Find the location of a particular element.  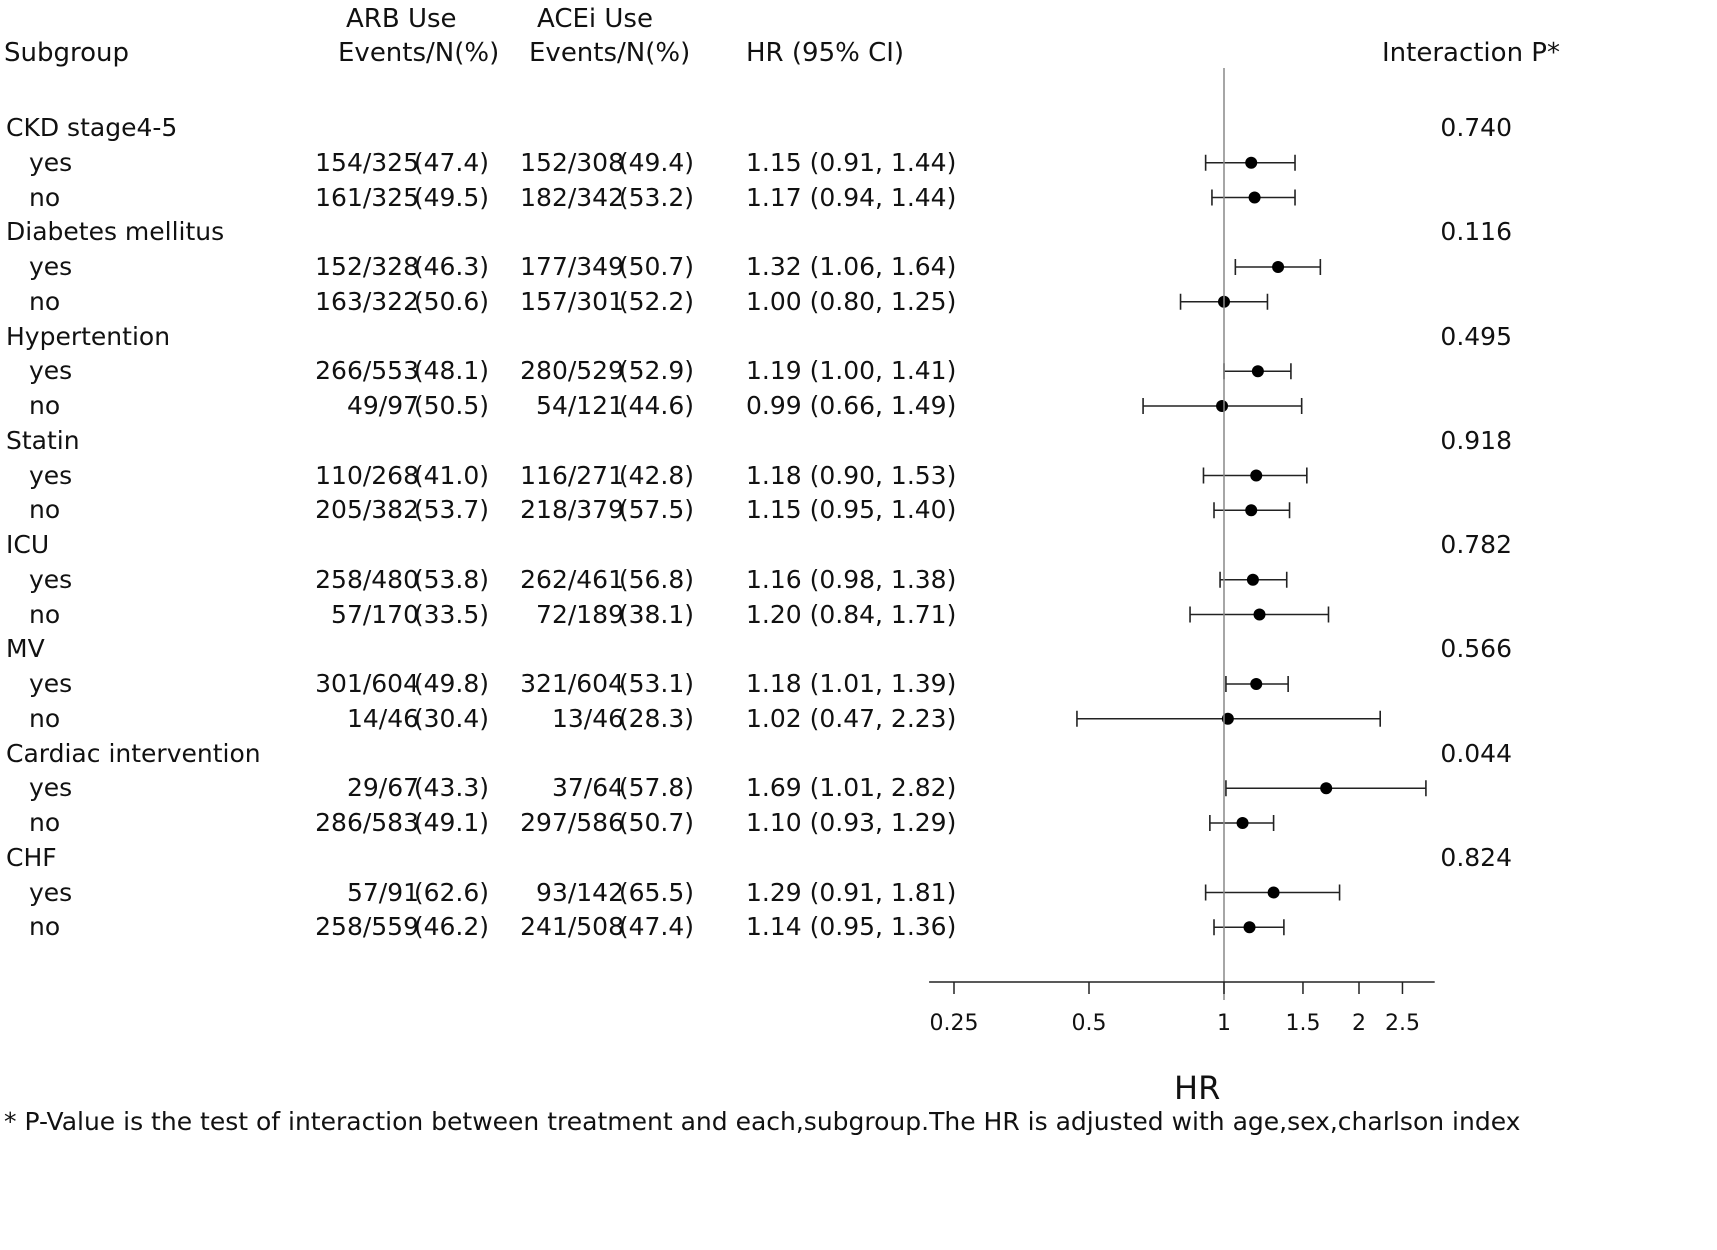

hr-ci-text: 1.02 (0.47, 2.23) is located at coordinates (851, 718).